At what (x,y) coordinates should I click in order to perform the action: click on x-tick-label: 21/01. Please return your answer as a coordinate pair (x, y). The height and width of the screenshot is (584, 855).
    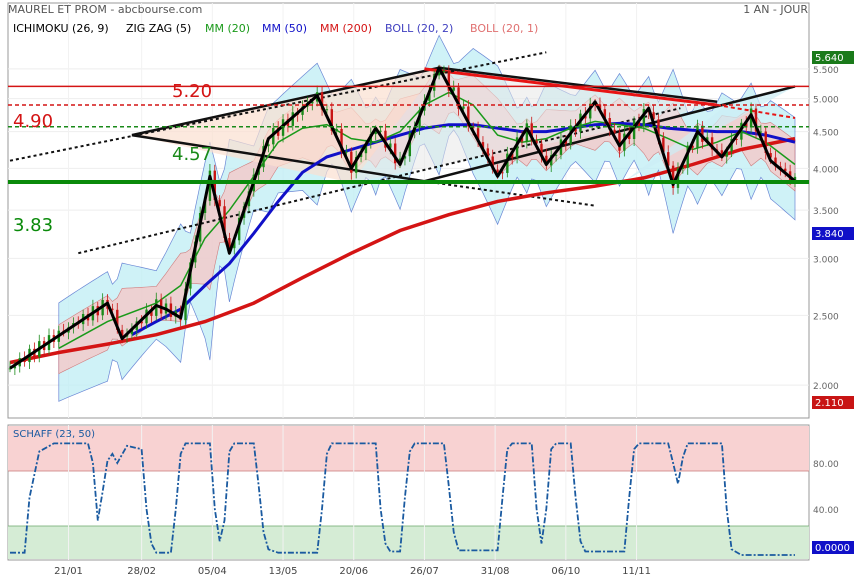
    Looking at the image, I should click on (68, 571).